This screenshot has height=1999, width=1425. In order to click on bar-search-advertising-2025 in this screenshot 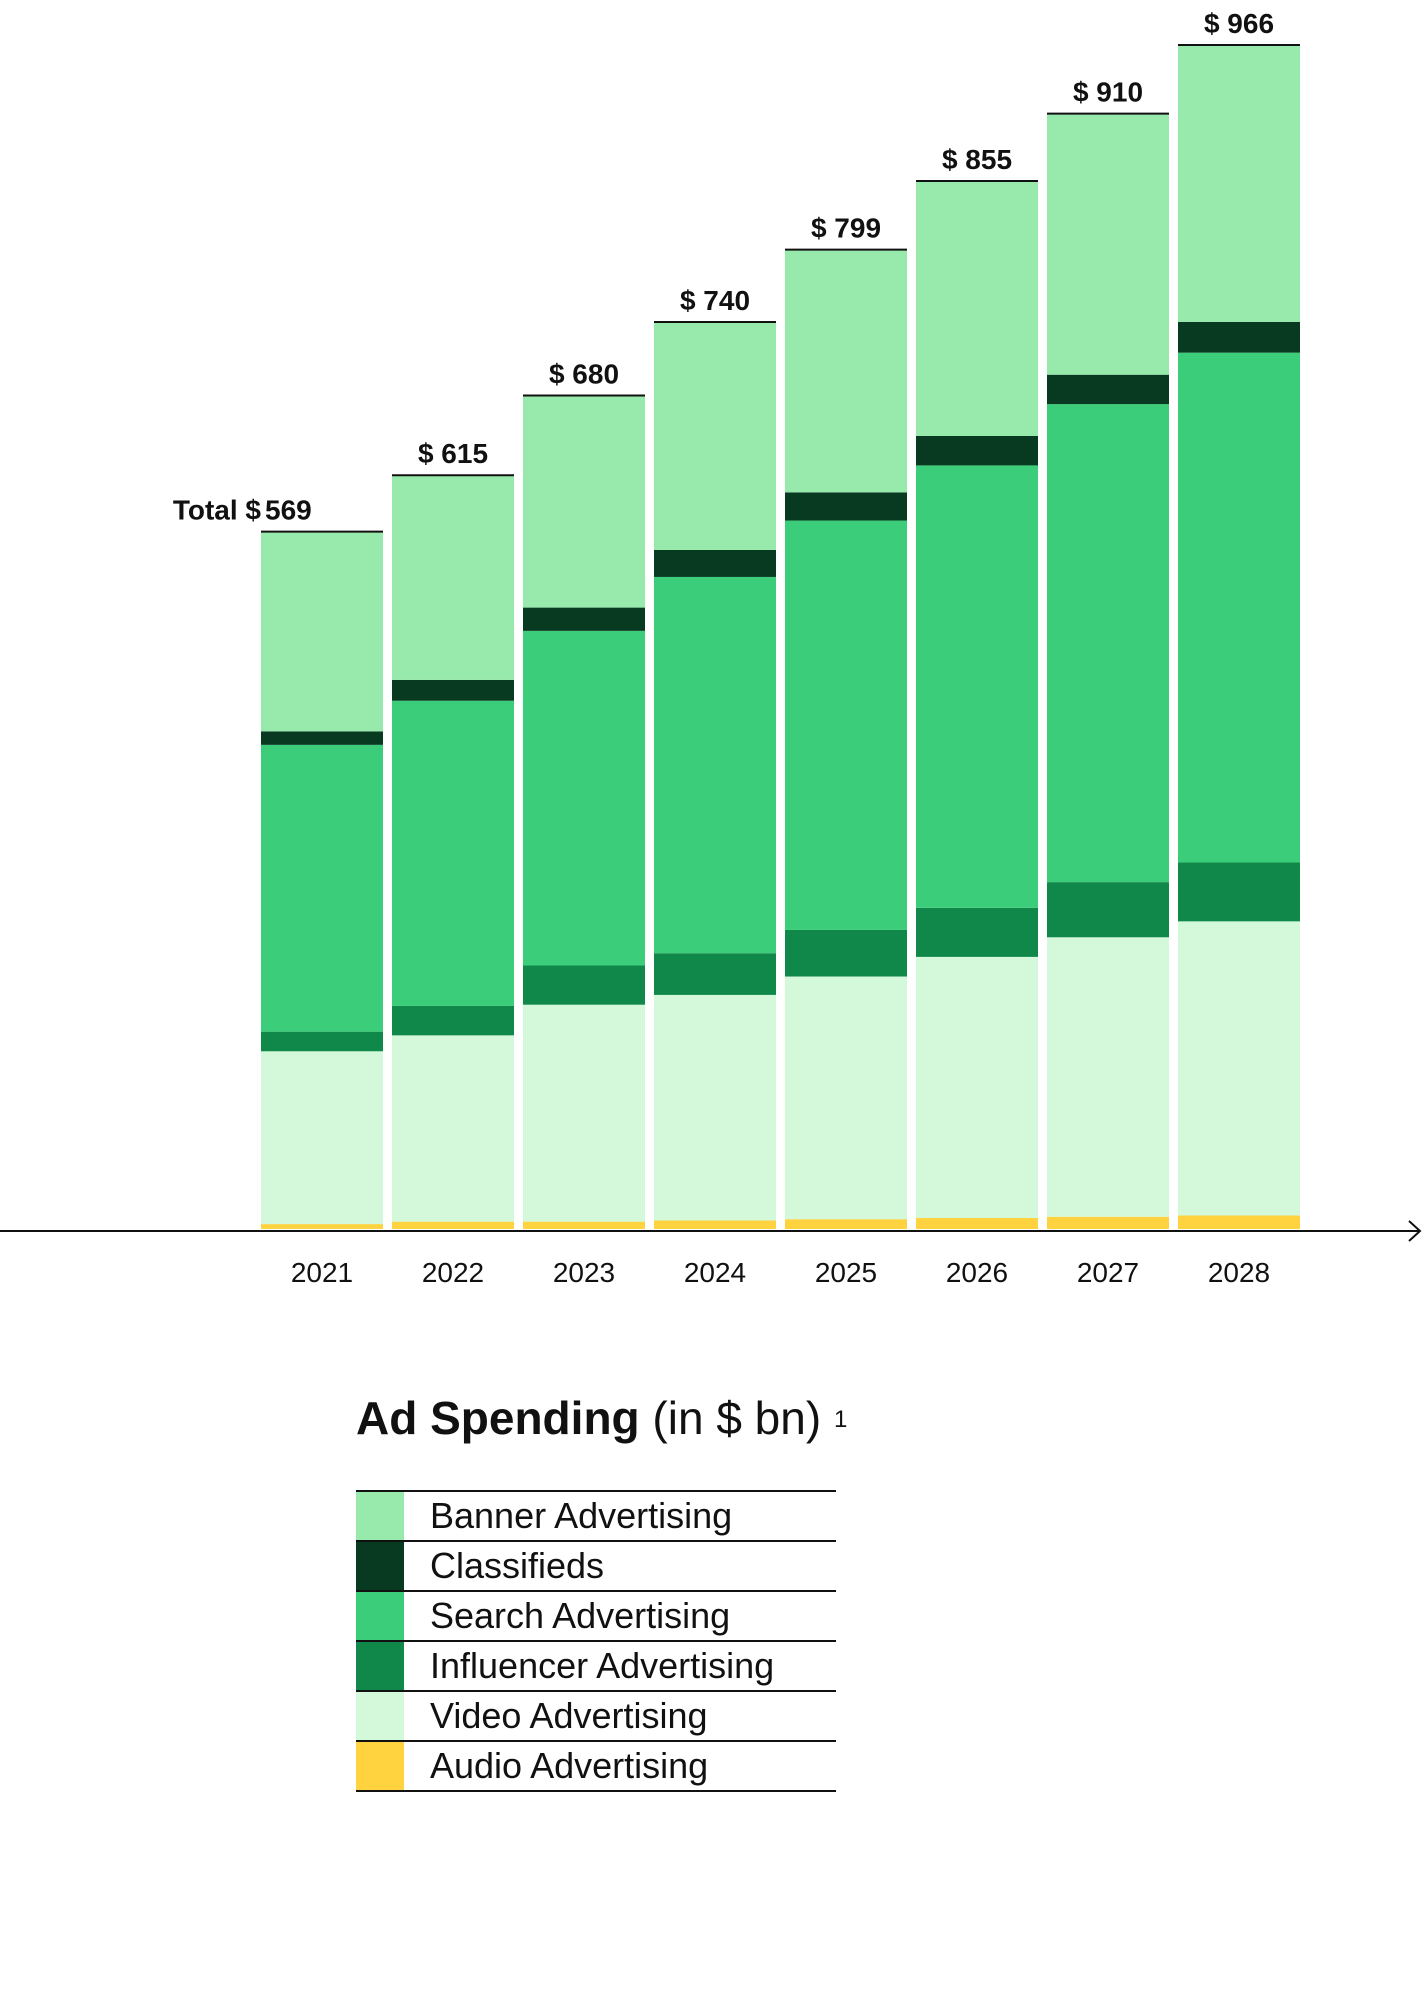, I will do `click(846, 725)`.